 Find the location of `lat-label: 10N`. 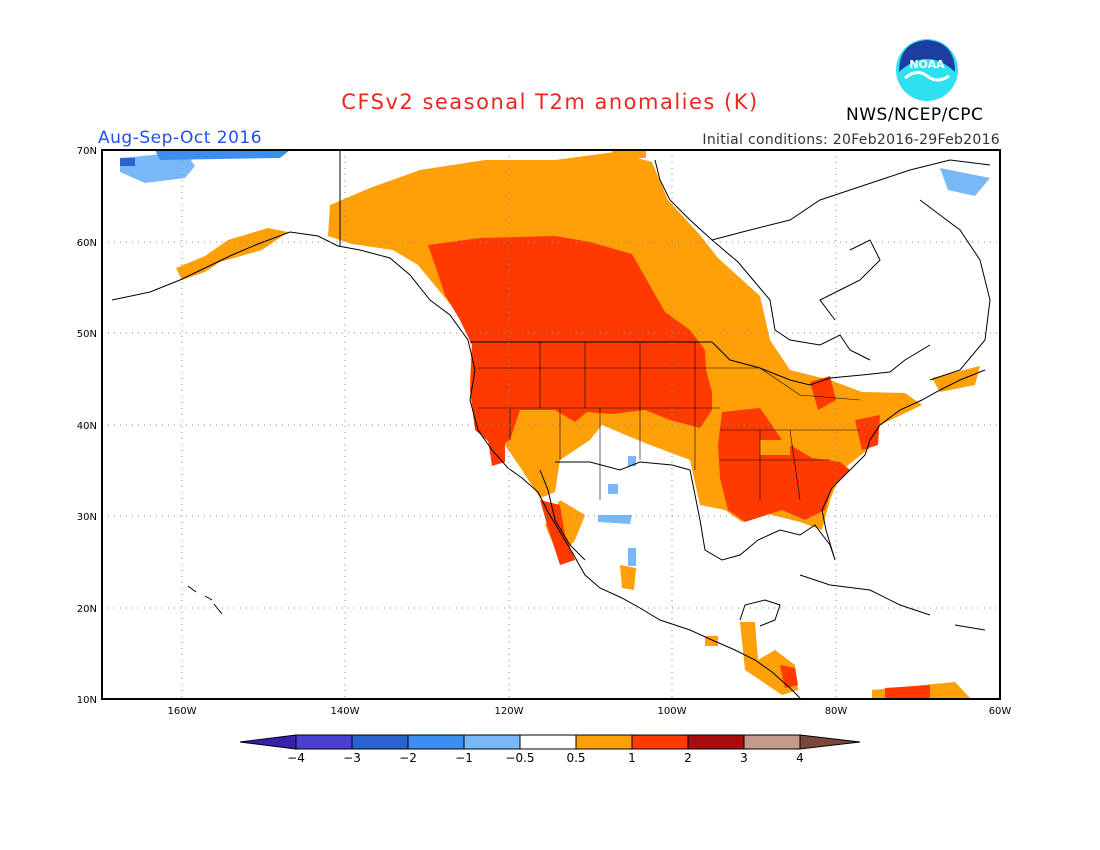

lat-label: 10N is located at coordinates (87, 700).